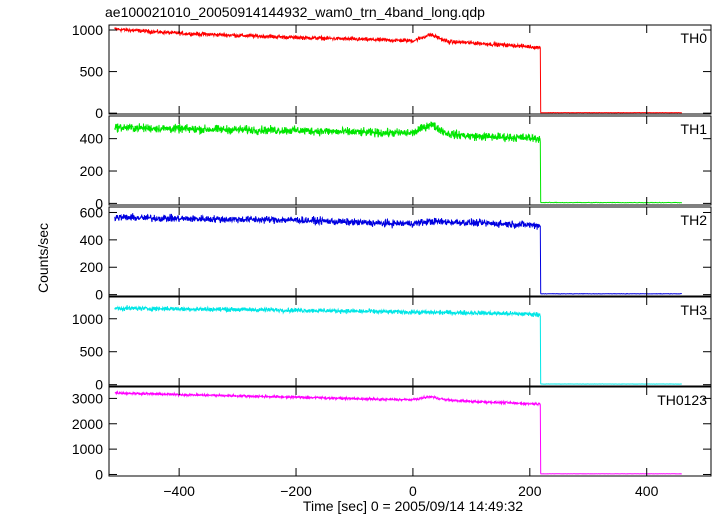 This screenshot has height=521, width=717. What do you see at coordinates (682, 400) in the screenshot?
I see `panel-label-th0123: TH0123` at bounding box center [682, 400].